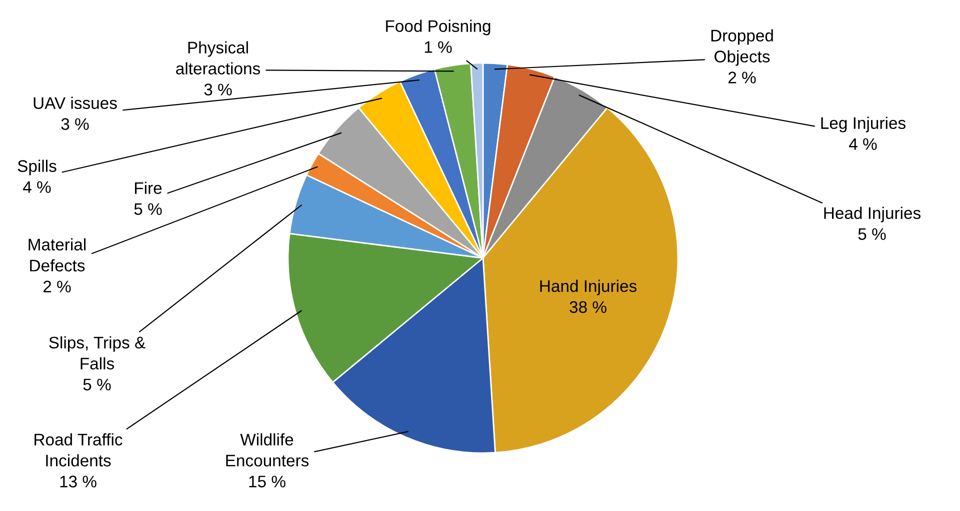 The height and width of the screenshot is (511, 960). What do you see at coordinates (218, 57) in the screenshot?
I see `slice-label: Physical alteractions` at bounding box center [218, 57].